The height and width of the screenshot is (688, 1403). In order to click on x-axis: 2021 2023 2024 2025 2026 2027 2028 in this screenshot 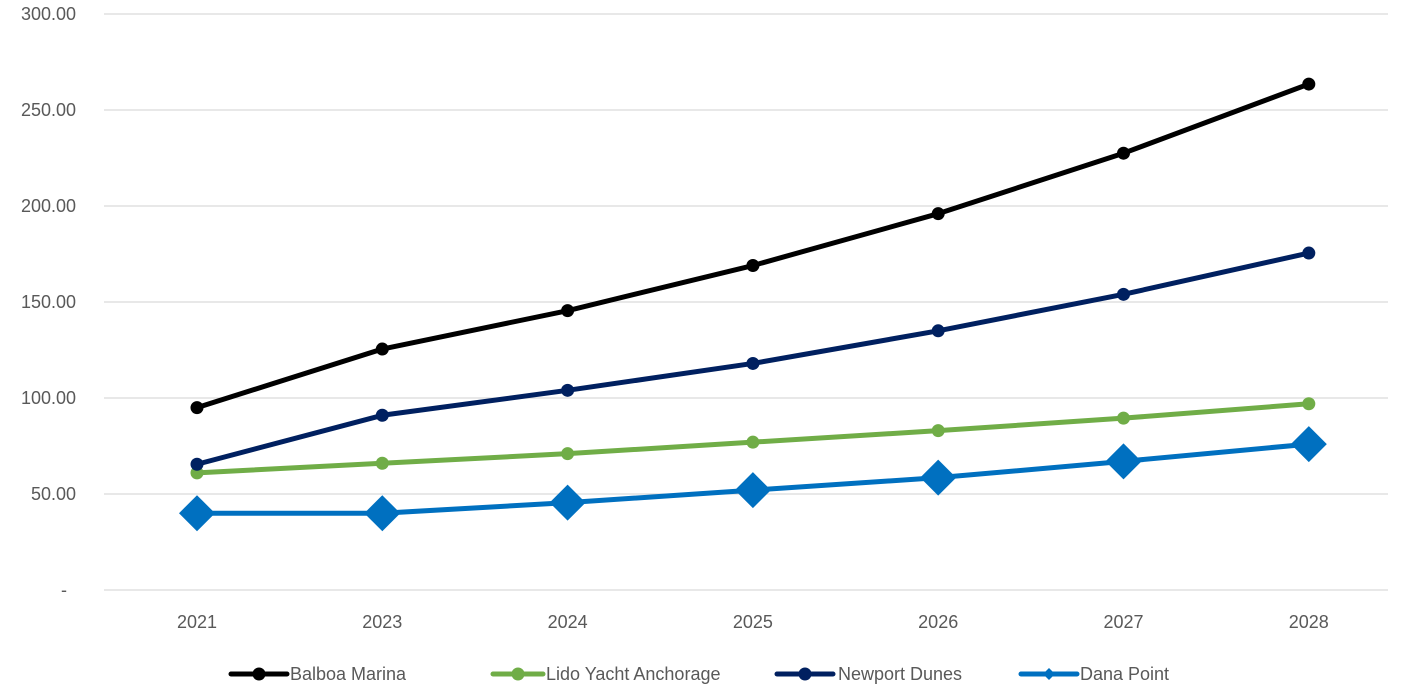, I will do `click(753, 622)`.